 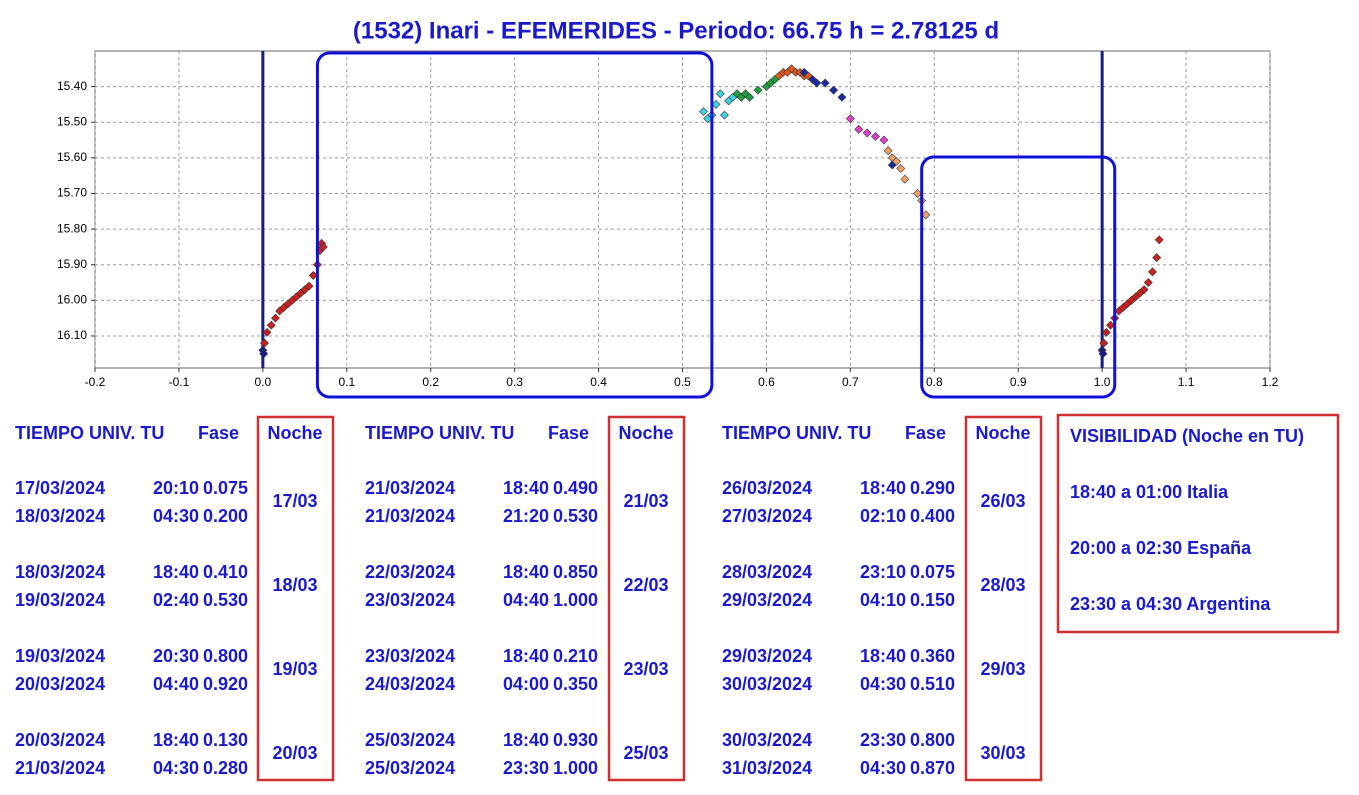 I want to click on x-tick-label: 0.5, so click(x=682, y=382).